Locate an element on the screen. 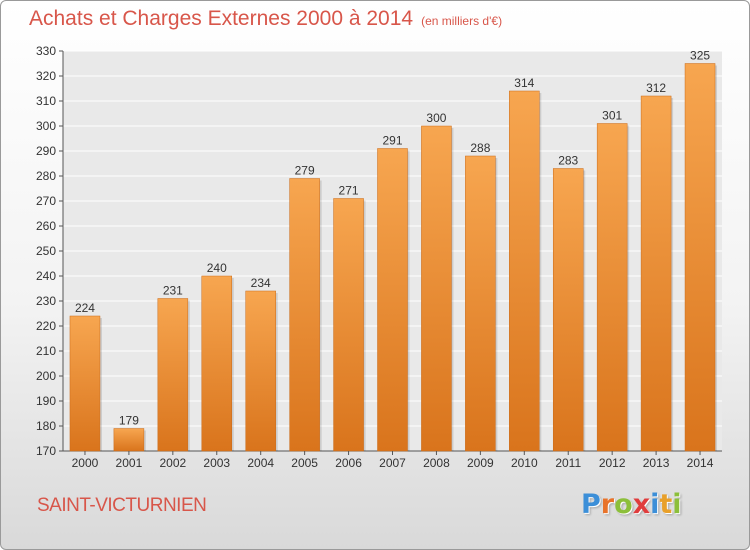  chart-title-text: Achats et Charges Externes 2000 à 2014 is located at coordinates (221, 18).